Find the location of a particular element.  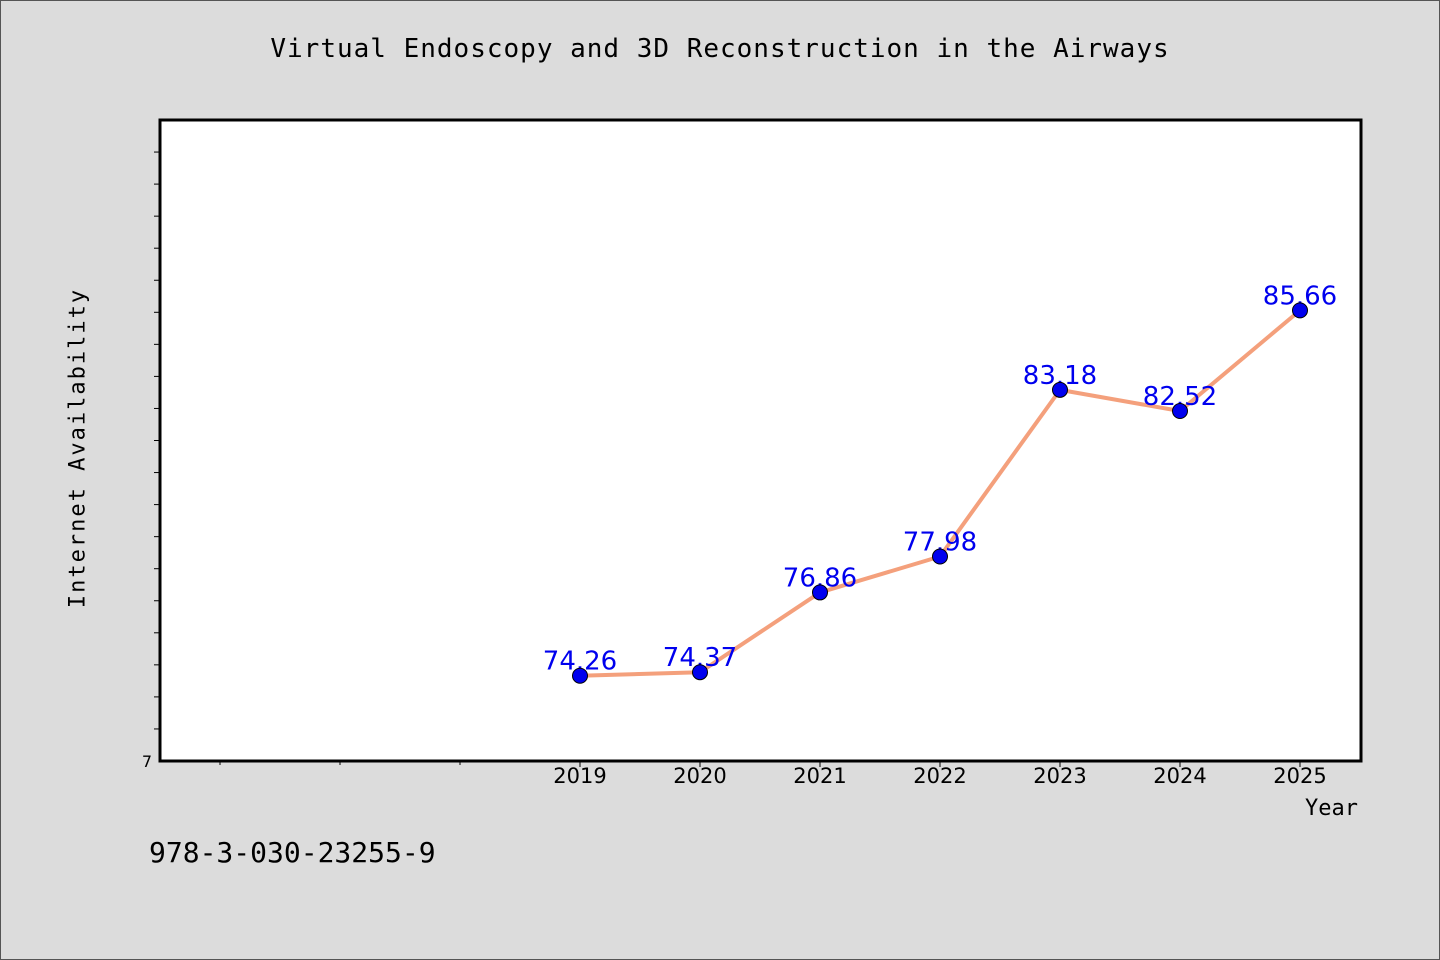

x-tick-label: 2023 is located at coordinates (1059, 776).